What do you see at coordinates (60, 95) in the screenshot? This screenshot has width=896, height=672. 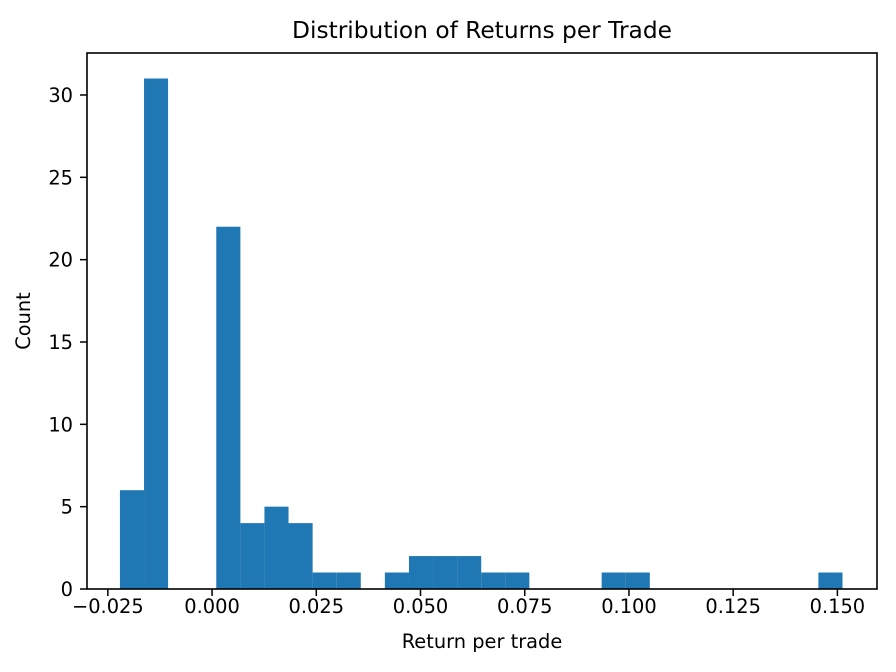 I see `y-tick-label: 30` at bounding box center [60, 95].